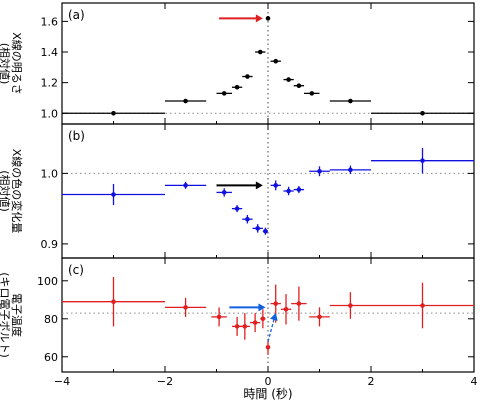  I want to click on y-tick-label: 1.6, so click(50, 21).